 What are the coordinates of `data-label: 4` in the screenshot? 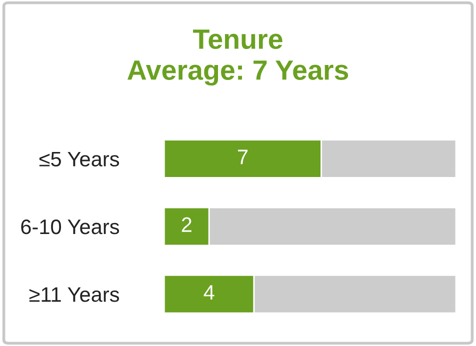 It's located at (209, 292).